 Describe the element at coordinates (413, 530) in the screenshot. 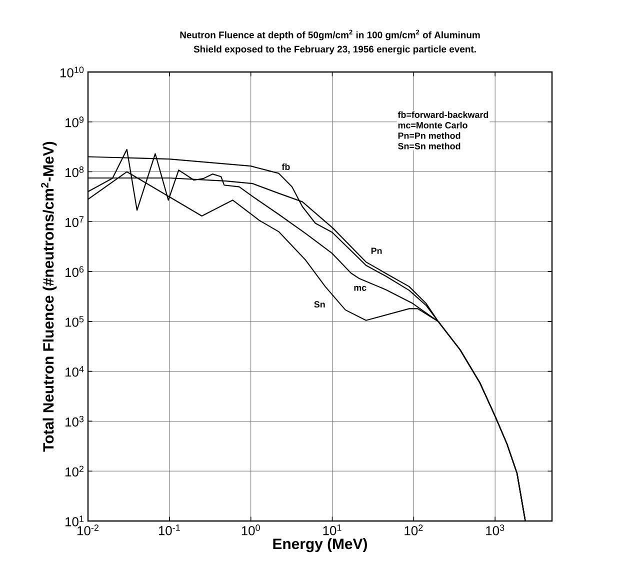

I see `x-tick-label: 10$^{2}$` at that location.